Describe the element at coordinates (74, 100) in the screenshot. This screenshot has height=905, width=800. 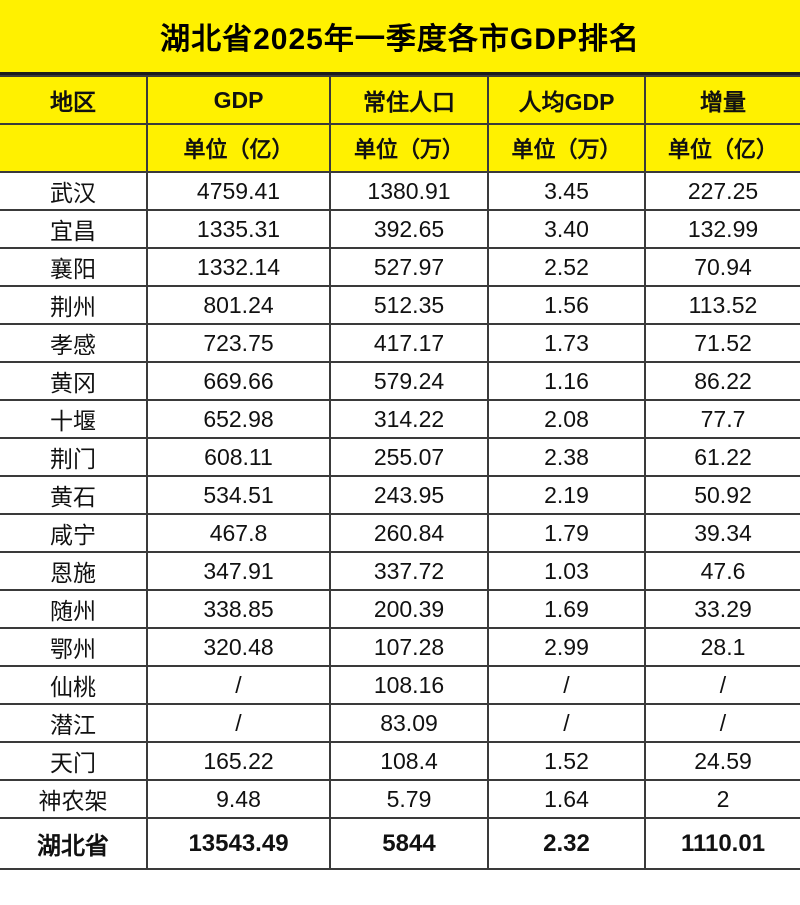
I see `column-header-region: 地区` at that location.